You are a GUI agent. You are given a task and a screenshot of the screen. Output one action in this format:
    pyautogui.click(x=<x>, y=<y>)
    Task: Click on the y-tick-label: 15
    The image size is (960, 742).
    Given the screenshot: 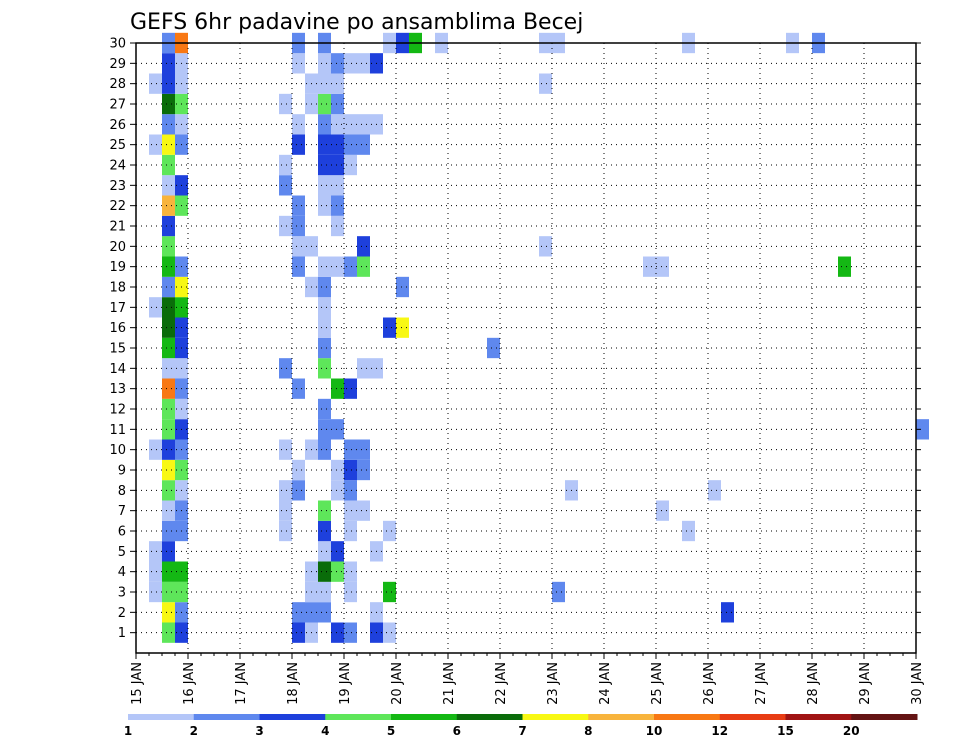 What is the action you would take?
    pyautogui.click(x=117, y=349)
    